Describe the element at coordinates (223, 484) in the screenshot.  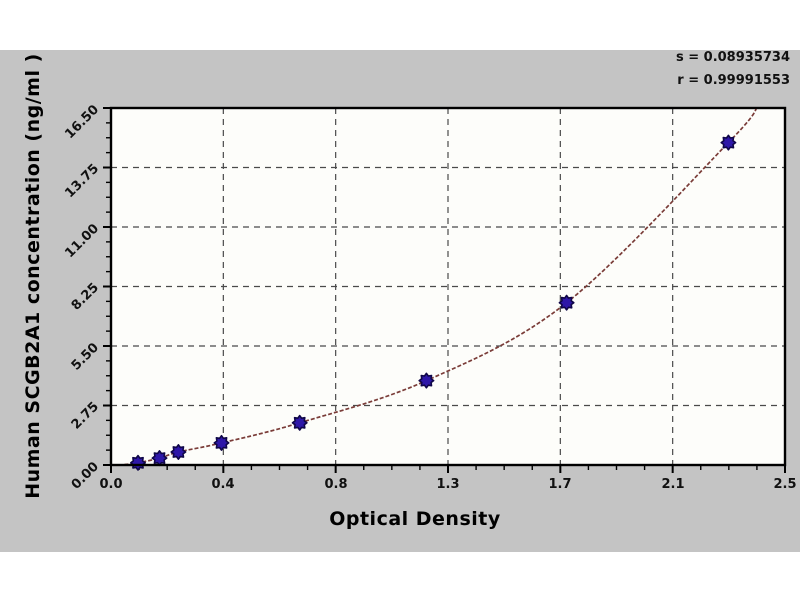
I see `x-tick-label: 0.4` at that location.